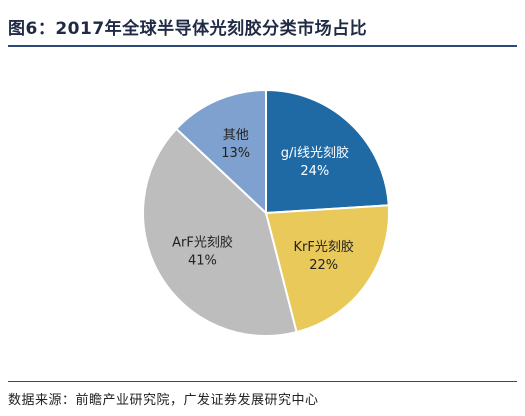  Describe the element at coordinates (324, 247) in the screenshot. I see `slice-name-label-1: KrF光刻胶` at that location.